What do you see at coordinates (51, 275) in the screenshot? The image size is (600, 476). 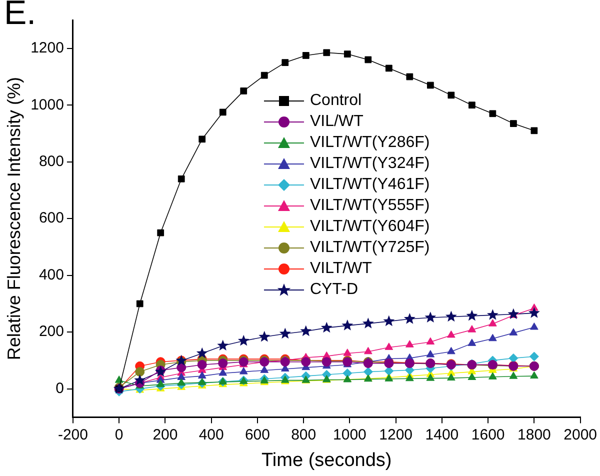 I see `y-tick-label: 400` at bounding box center [51, 275].